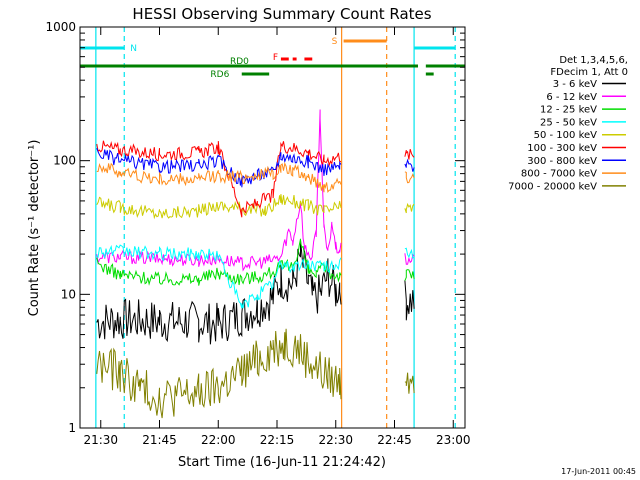 The height and width of the screenshot is (480, 640). I want to click on x-tick-label: 23:00, so click(453, 440).